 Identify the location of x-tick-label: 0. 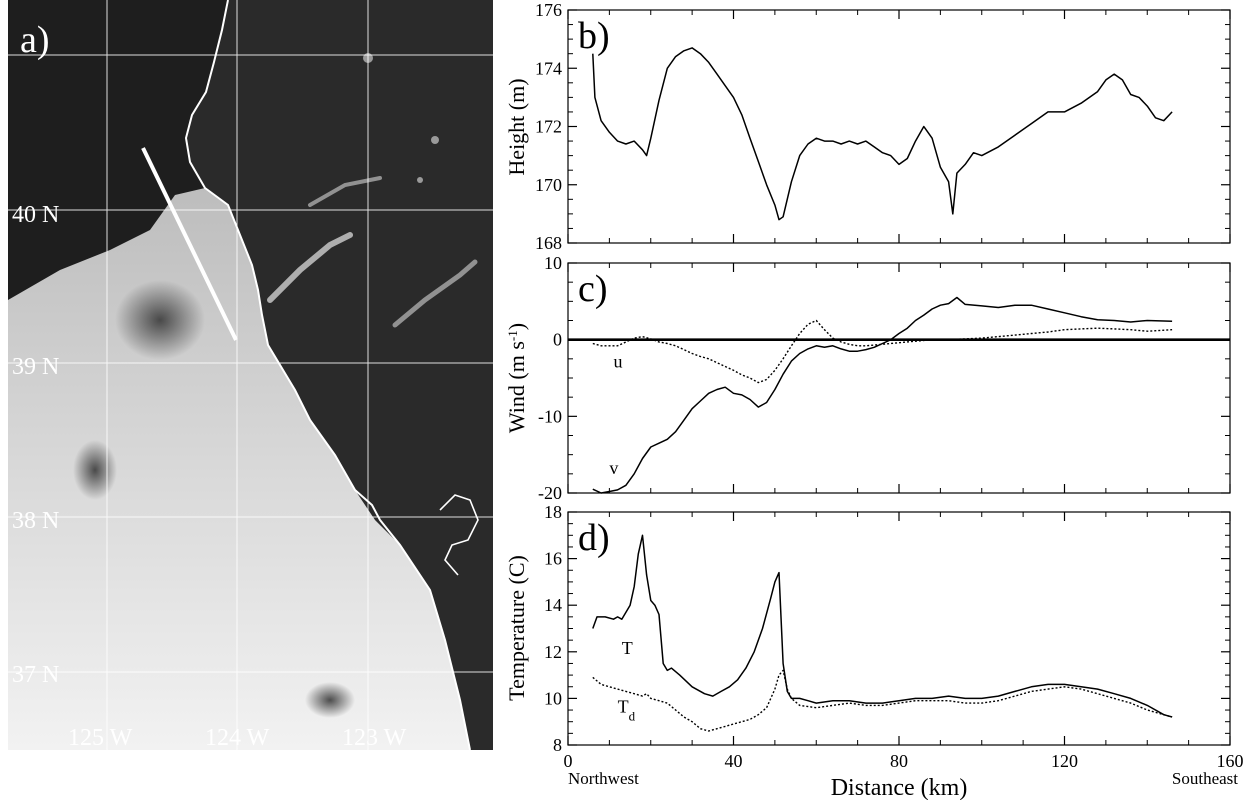
(568, 761).